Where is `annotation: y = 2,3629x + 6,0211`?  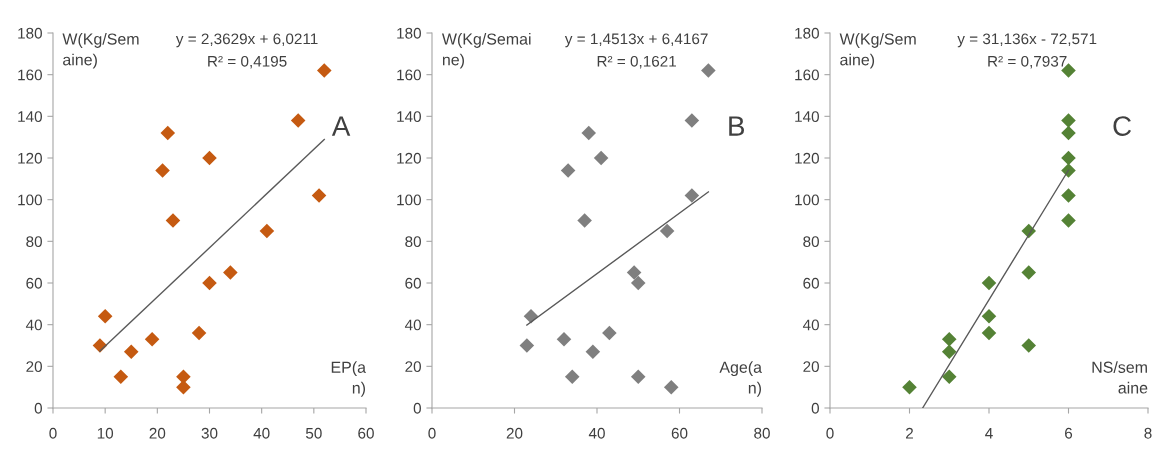
annotation: y = 2,3629x + 6,0211 is located at coordinates (246, 40).